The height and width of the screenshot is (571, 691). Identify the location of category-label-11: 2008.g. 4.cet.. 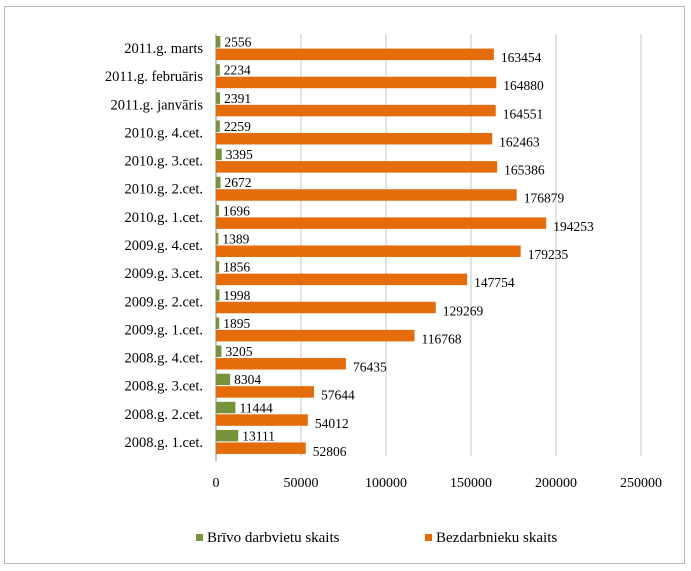
(163, 359).